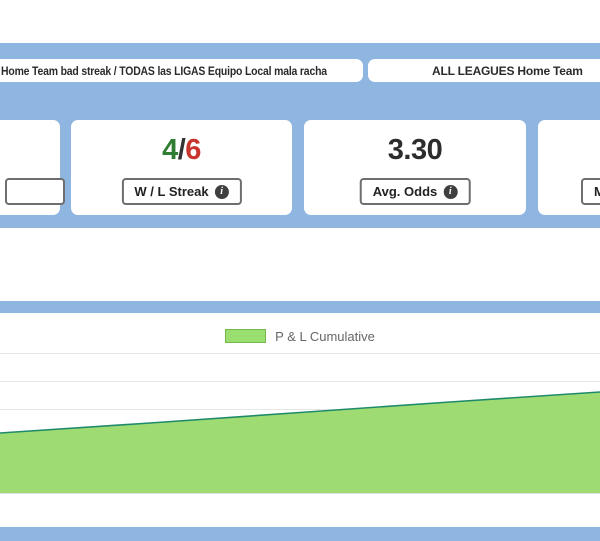 The height and width of the screenshot is (541, 600). What do you see at coordinates (246, 336) in the screenshot?
I see `legend-swatch-icon` at bounding box center [246, 336].